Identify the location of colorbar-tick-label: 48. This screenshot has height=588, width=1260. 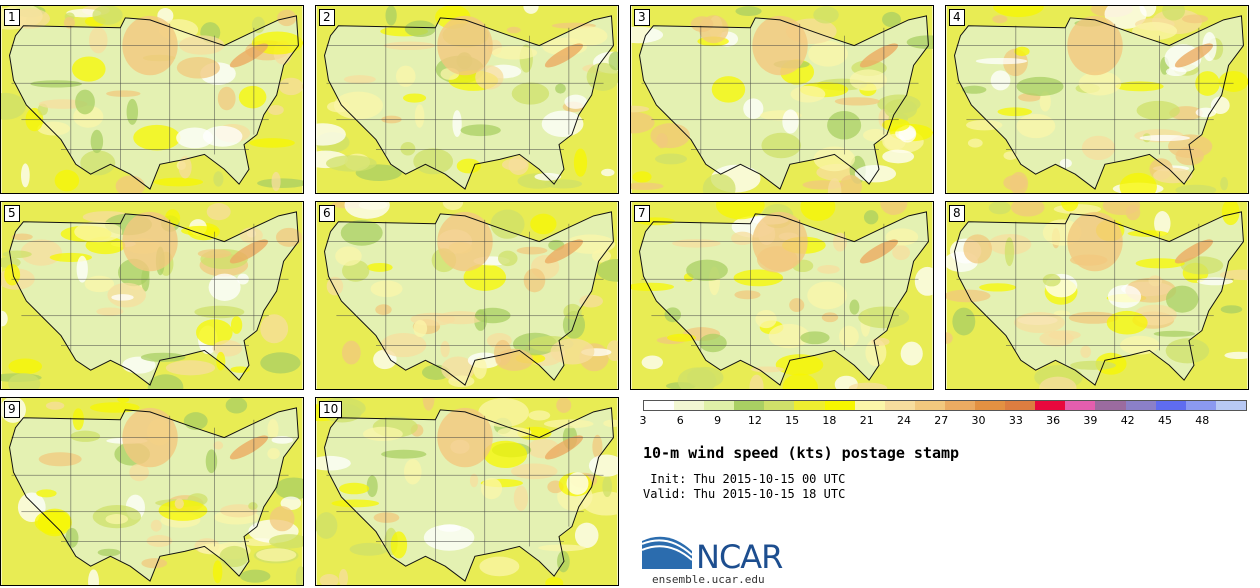
(1202, 420).